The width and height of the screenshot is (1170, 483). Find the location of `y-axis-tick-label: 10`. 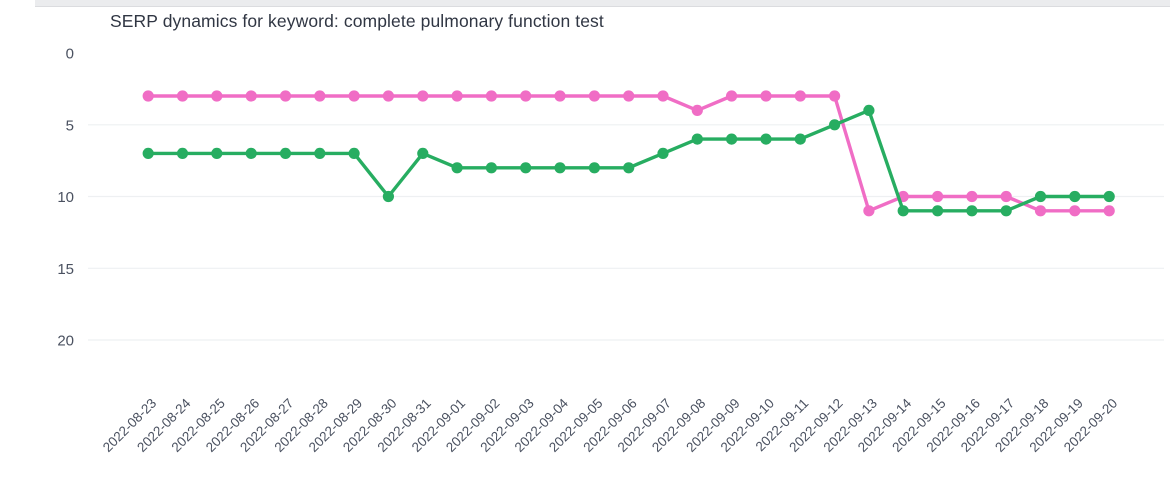

y-axis-tick-label: 10 is located at coordinates (65, 197).